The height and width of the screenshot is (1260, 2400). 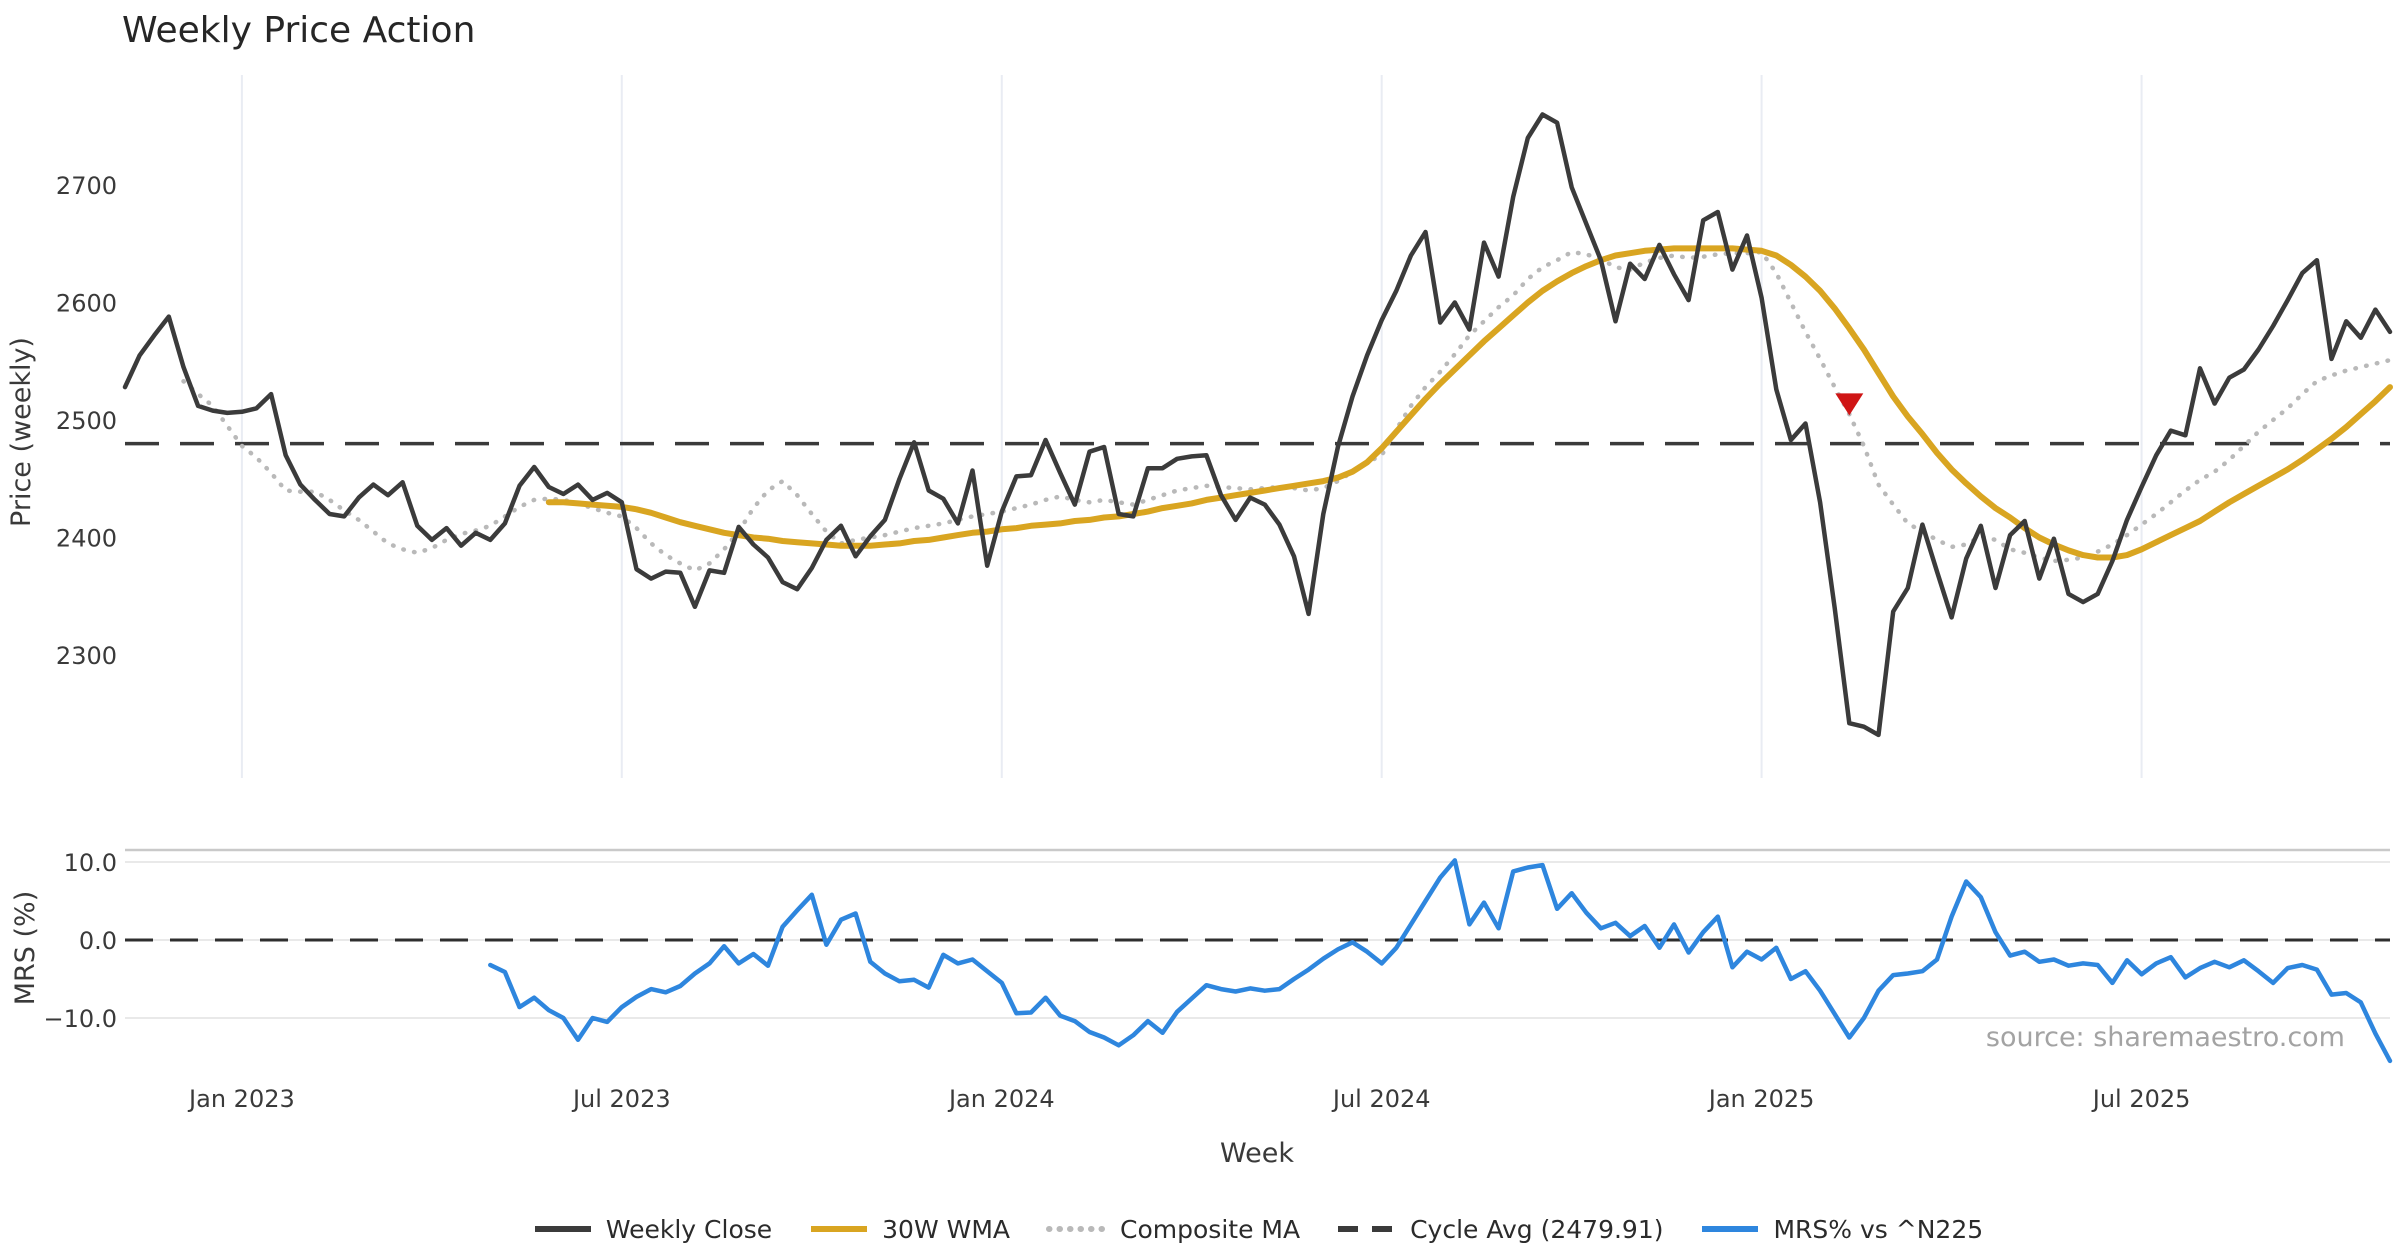 What do you see at coordinates (1730, 1229) in the screenshot?
I see `mrs-line-swatch` at bounding box center [1730, 1229].